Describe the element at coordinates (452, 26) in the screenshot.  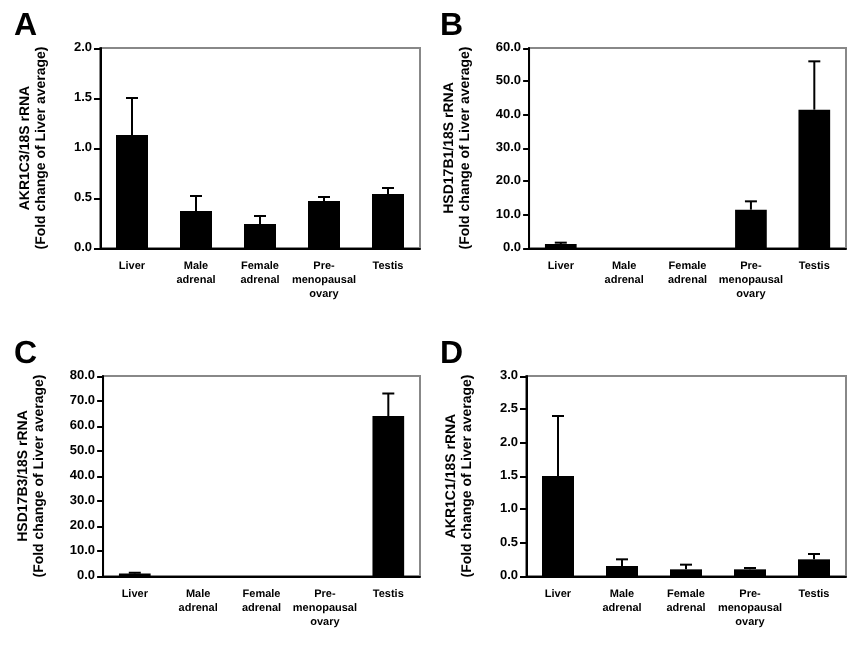
I see `chart-title: B` at that location.